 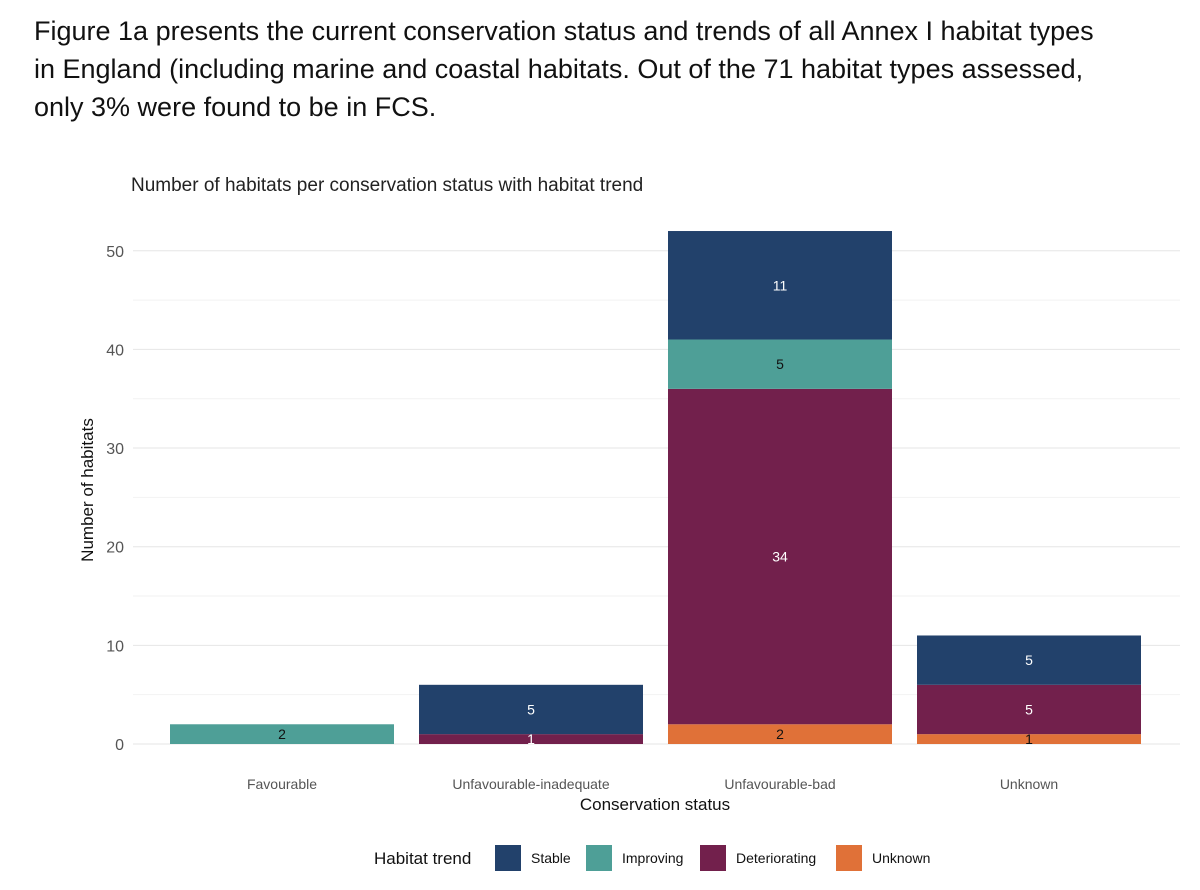 I want to click on data-label: 11, so click(x=780, y=285).